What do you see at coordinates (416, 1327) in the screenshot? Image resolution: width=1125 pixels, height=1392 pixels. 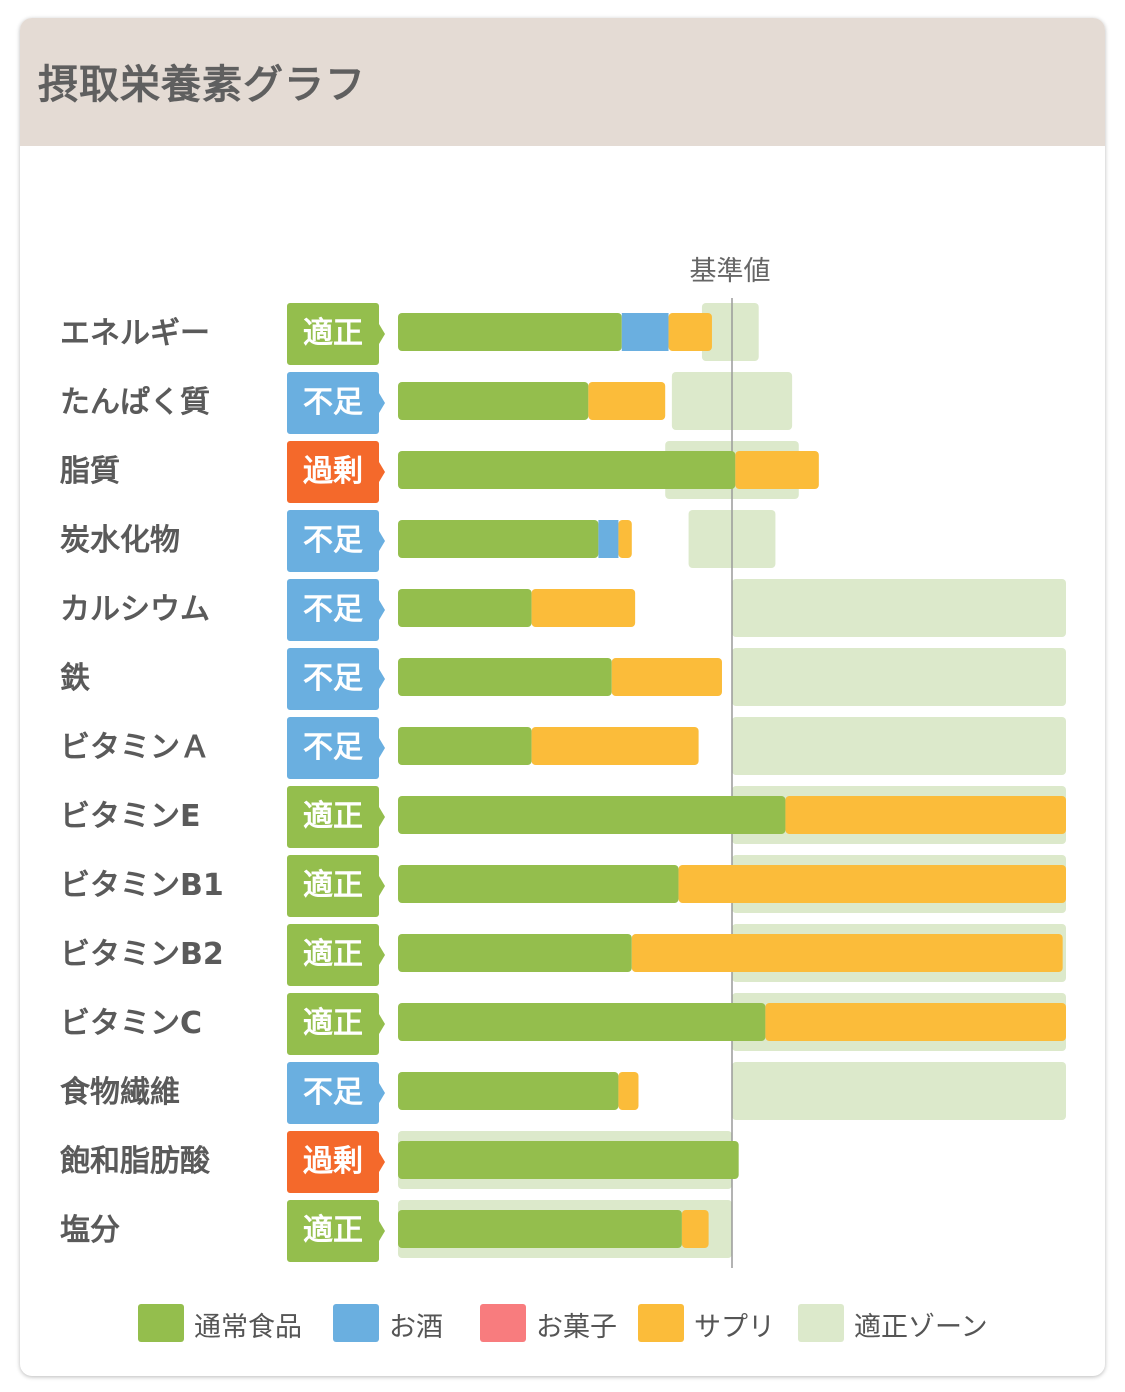 I see `legend-label: お酒` at bounding box center [416, 1327].